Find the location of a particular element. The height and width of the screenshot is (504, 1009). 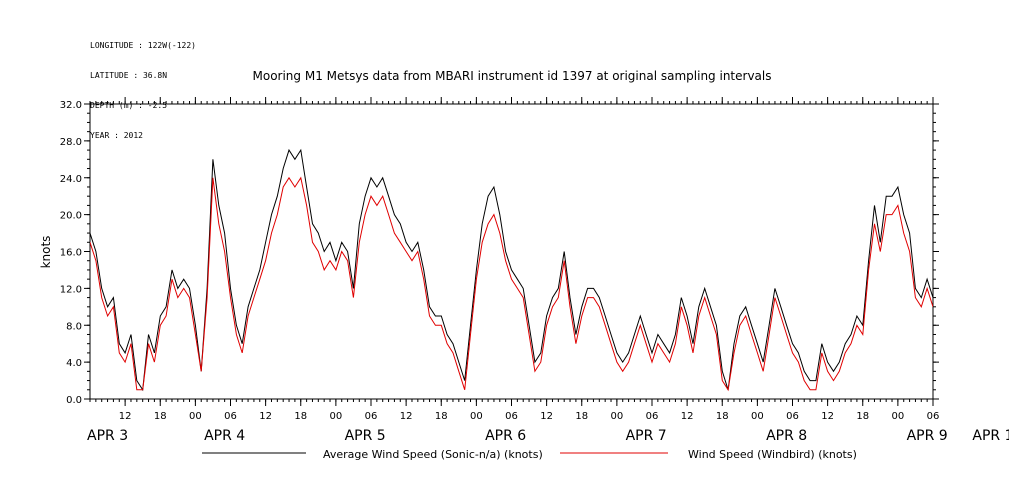

y-tick-label: 4.0 is located at coordinates (74, 363).